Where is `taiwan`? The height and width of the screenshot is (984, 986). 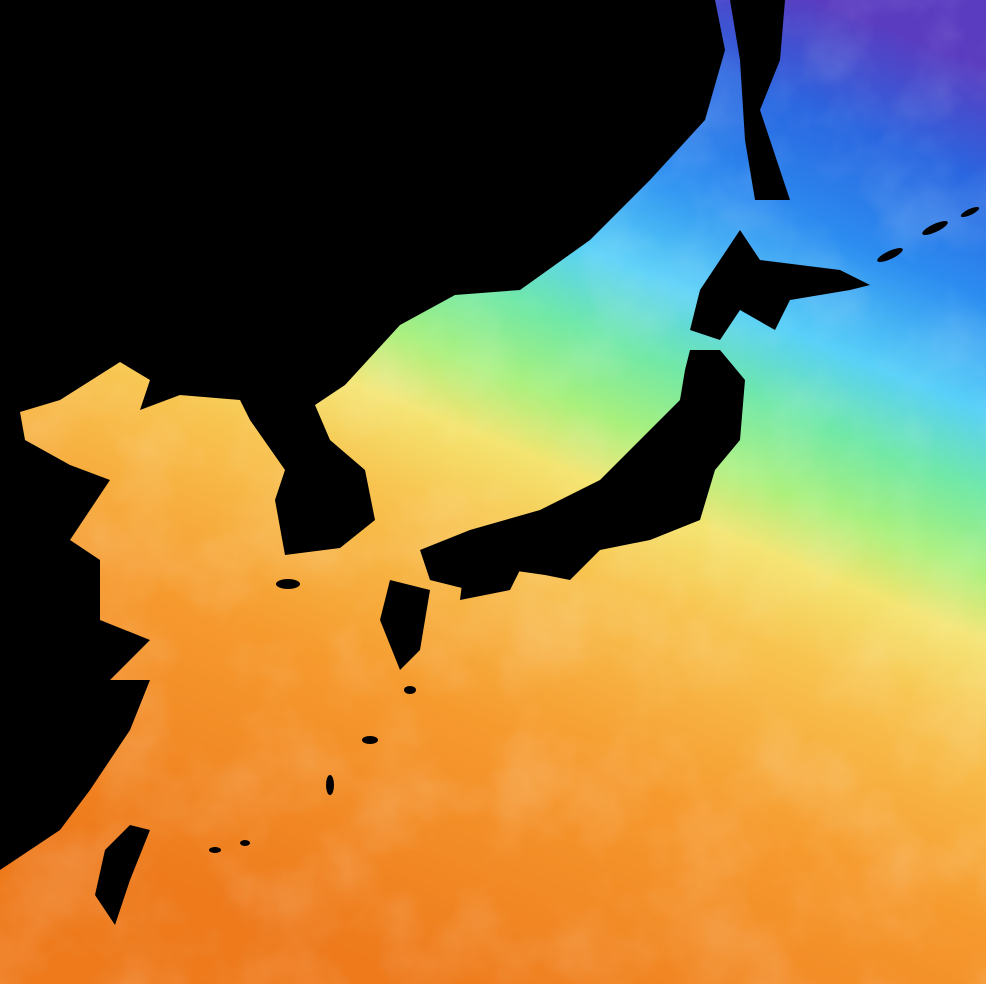
taiwan is located at coordinates (122, 875).